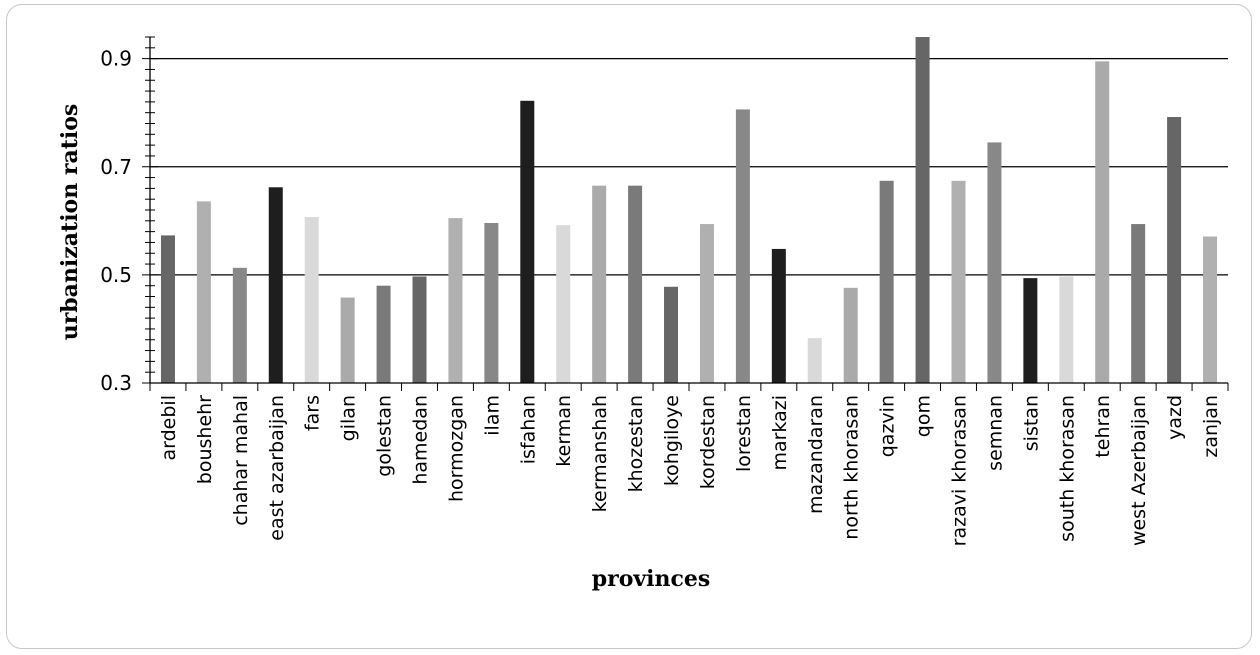  Describe the element at coordinates (1066, 329) in the screenshot. I see `bar-south-khorasan` at that location.